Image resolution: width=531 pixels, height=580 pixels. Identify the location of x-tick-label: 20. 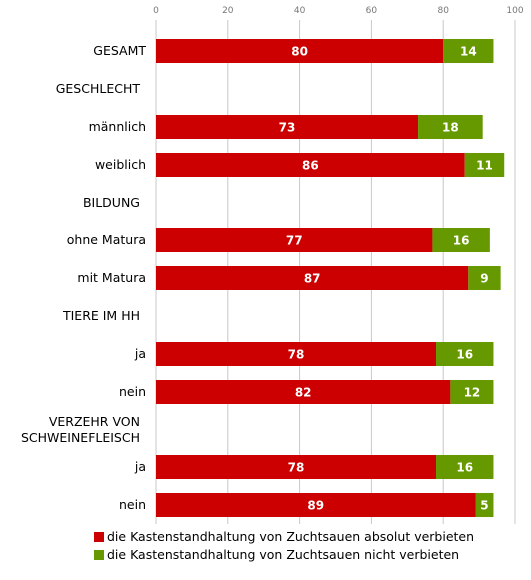
(228, 11).